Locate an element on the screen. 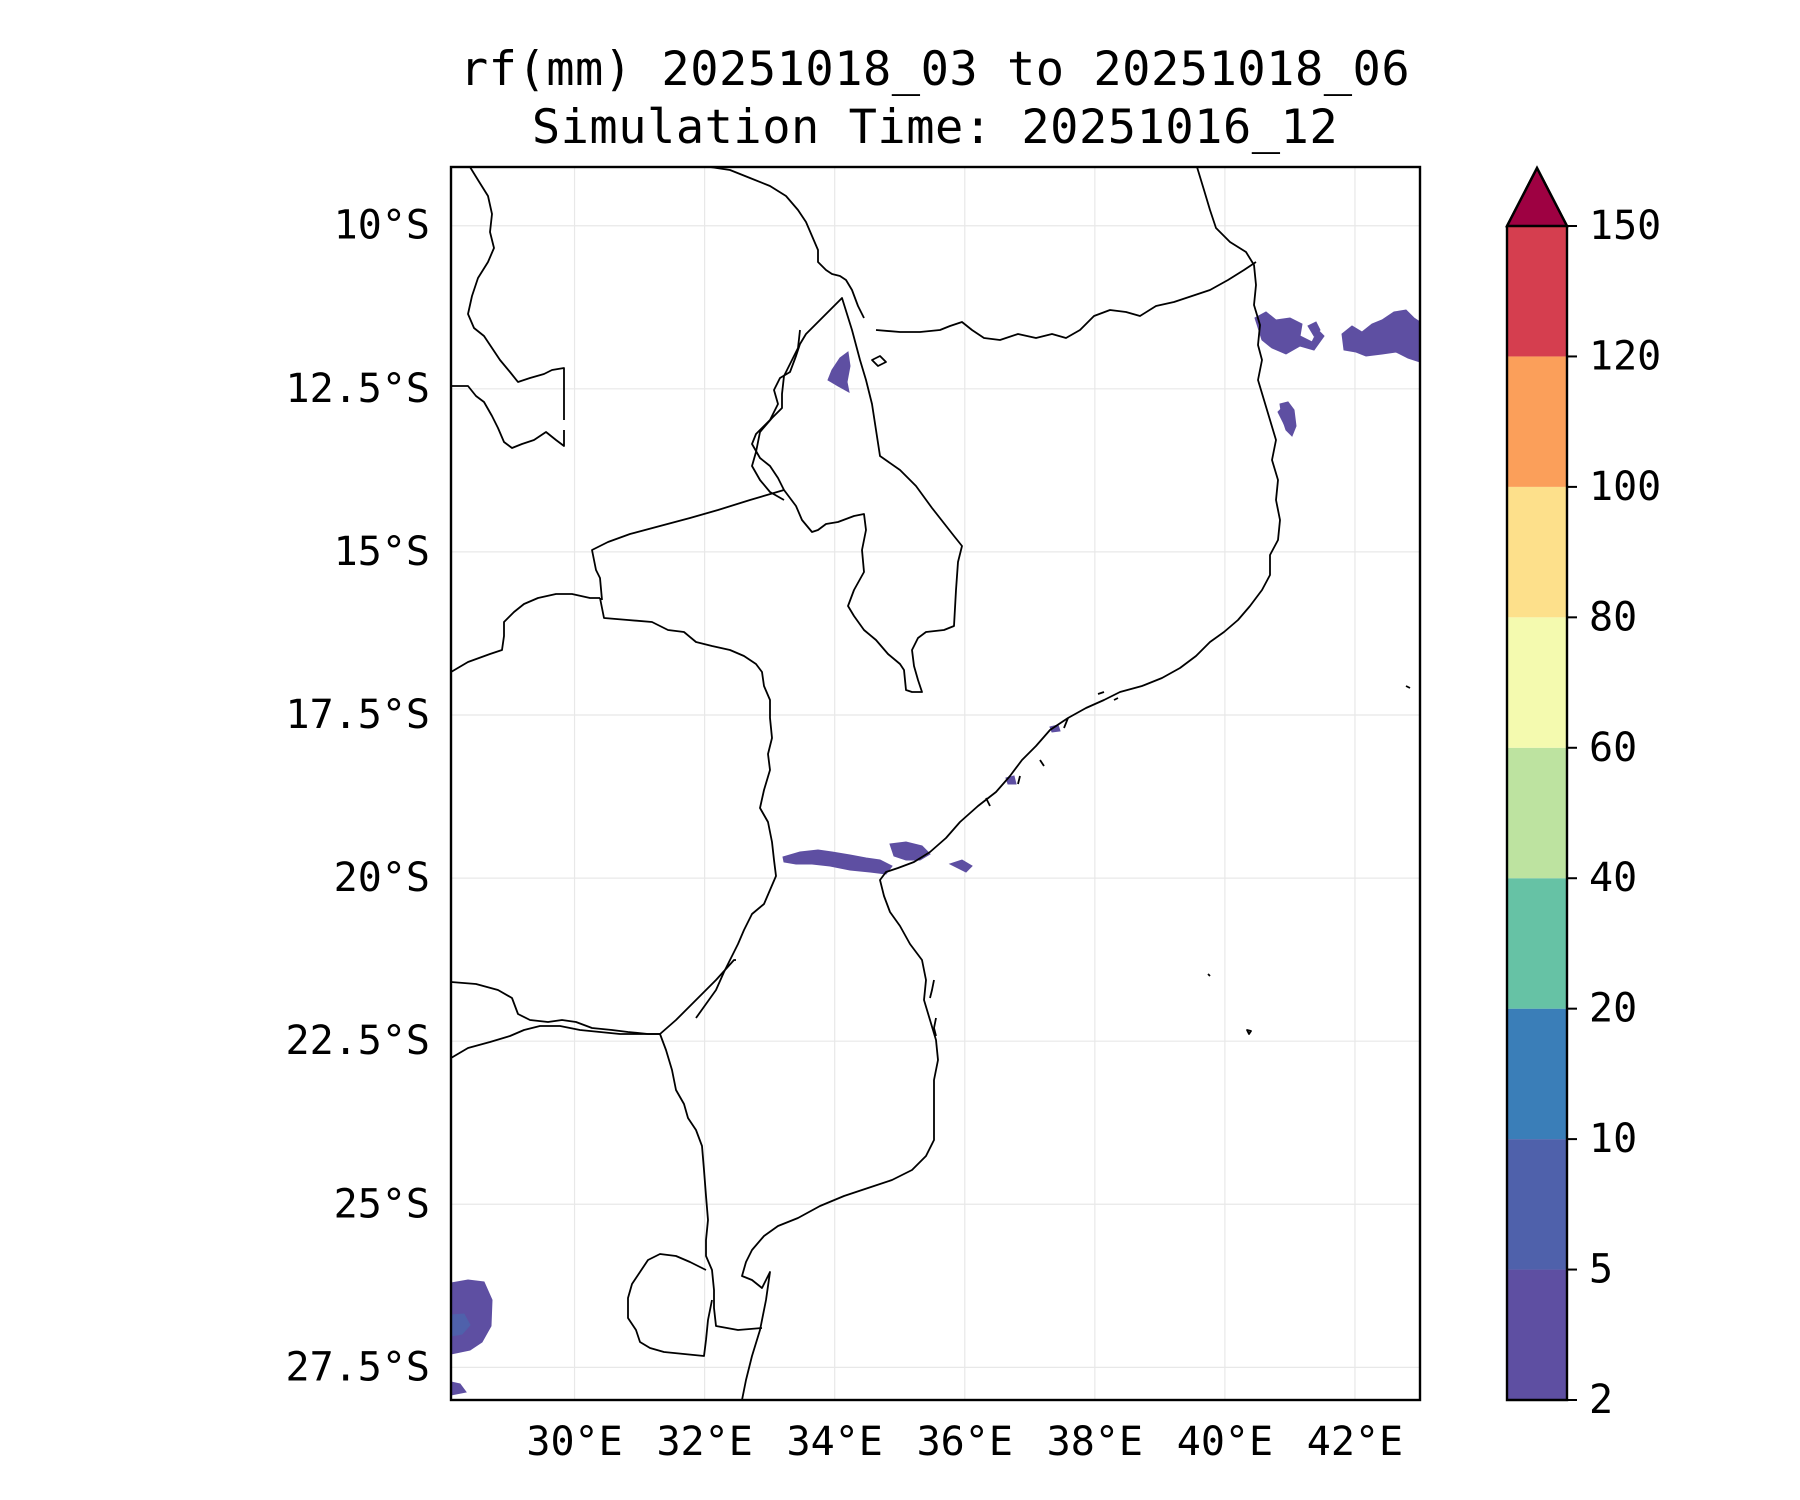  border-eswatini is located at coordinates (670, 1305).